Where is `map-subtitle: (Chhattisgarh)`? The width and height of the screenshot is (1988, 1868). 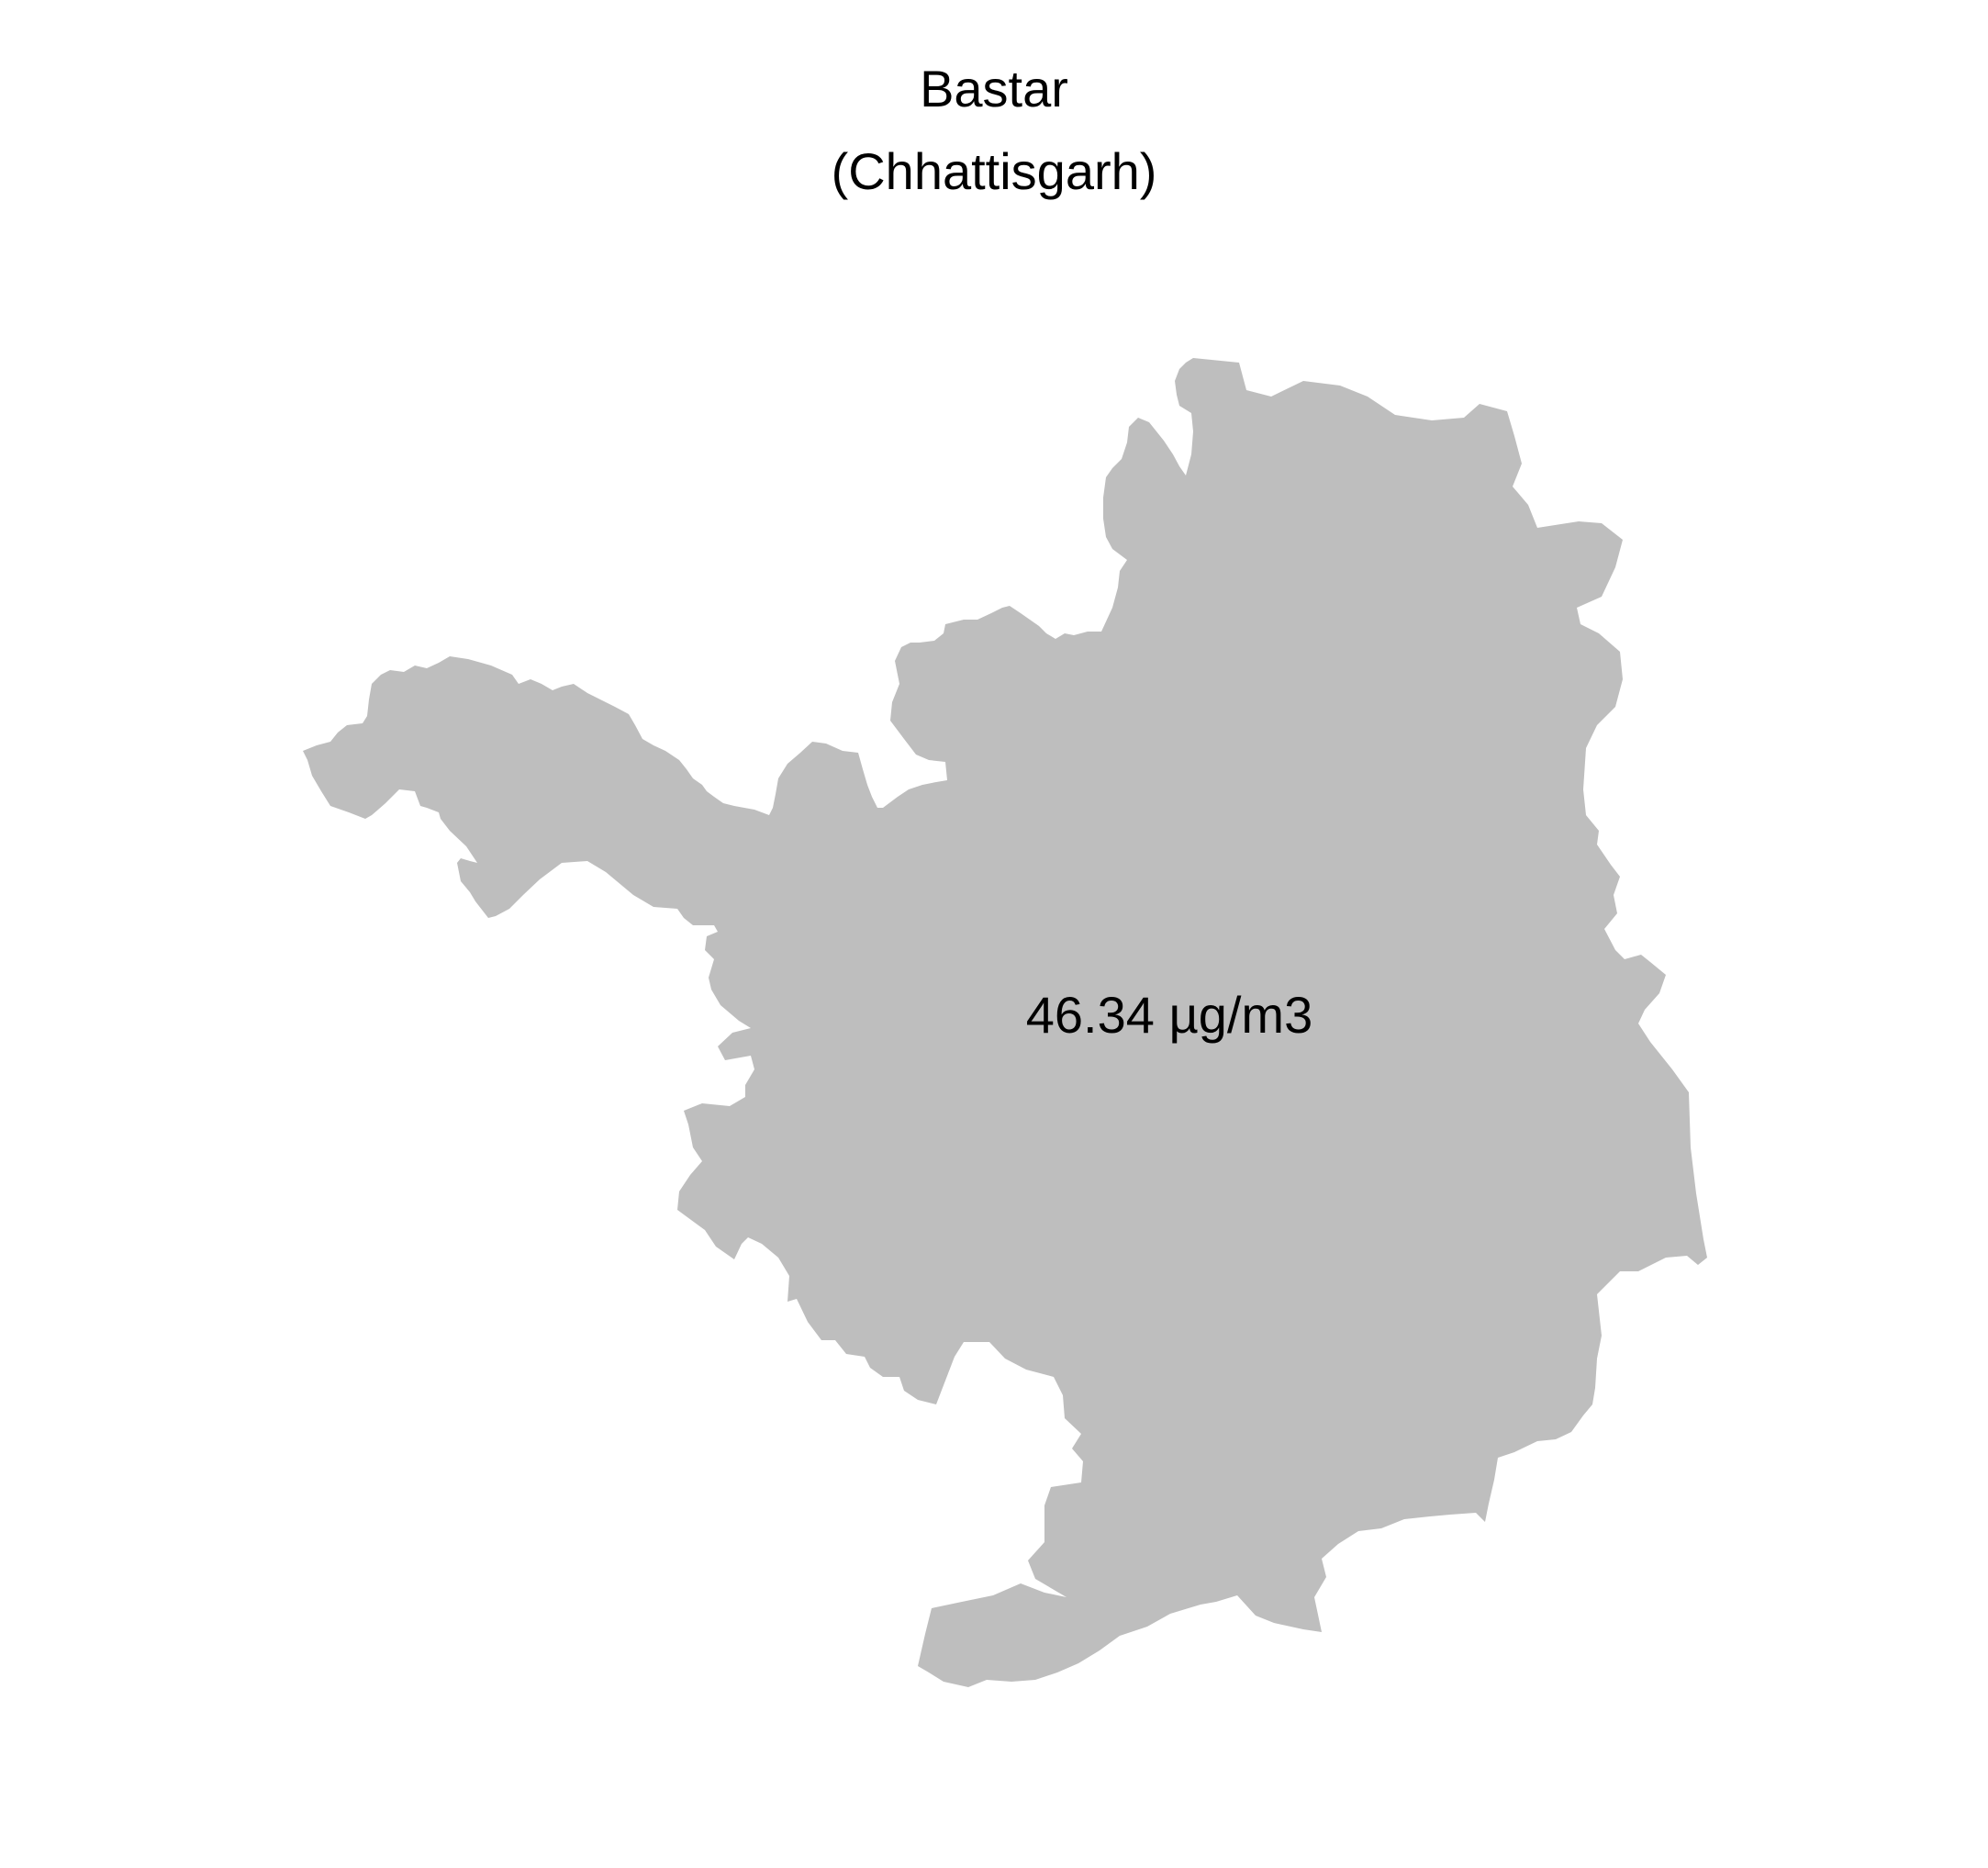 map-subtitle: (Chhattisgarh) is located at coordinates (994, 171).